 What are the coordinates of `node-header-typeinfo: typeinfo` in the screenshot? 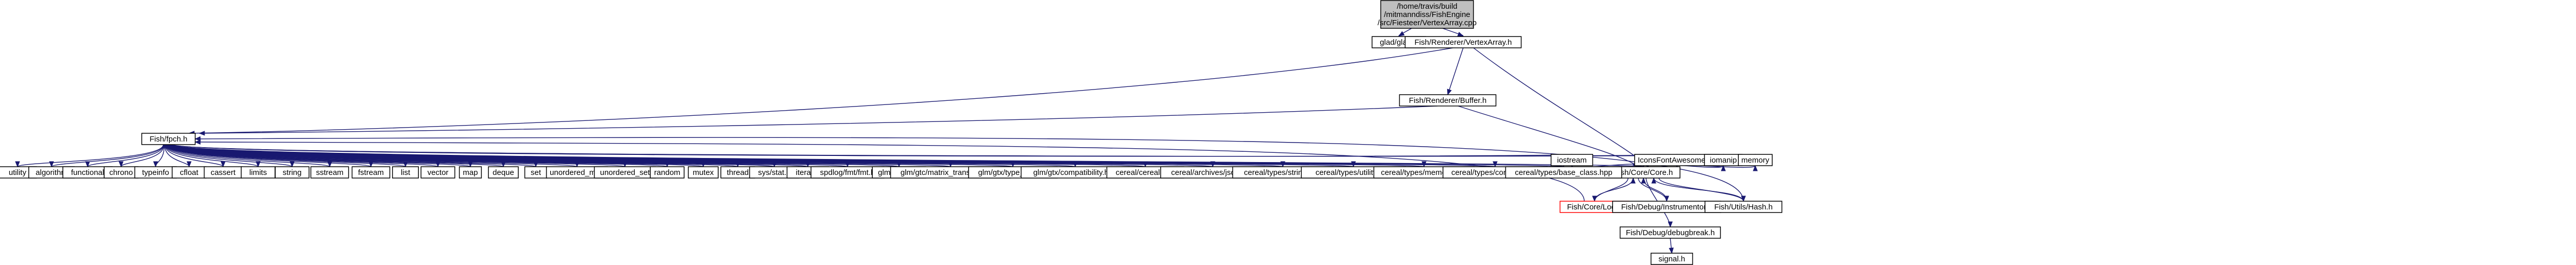 It's located at (155, 172).